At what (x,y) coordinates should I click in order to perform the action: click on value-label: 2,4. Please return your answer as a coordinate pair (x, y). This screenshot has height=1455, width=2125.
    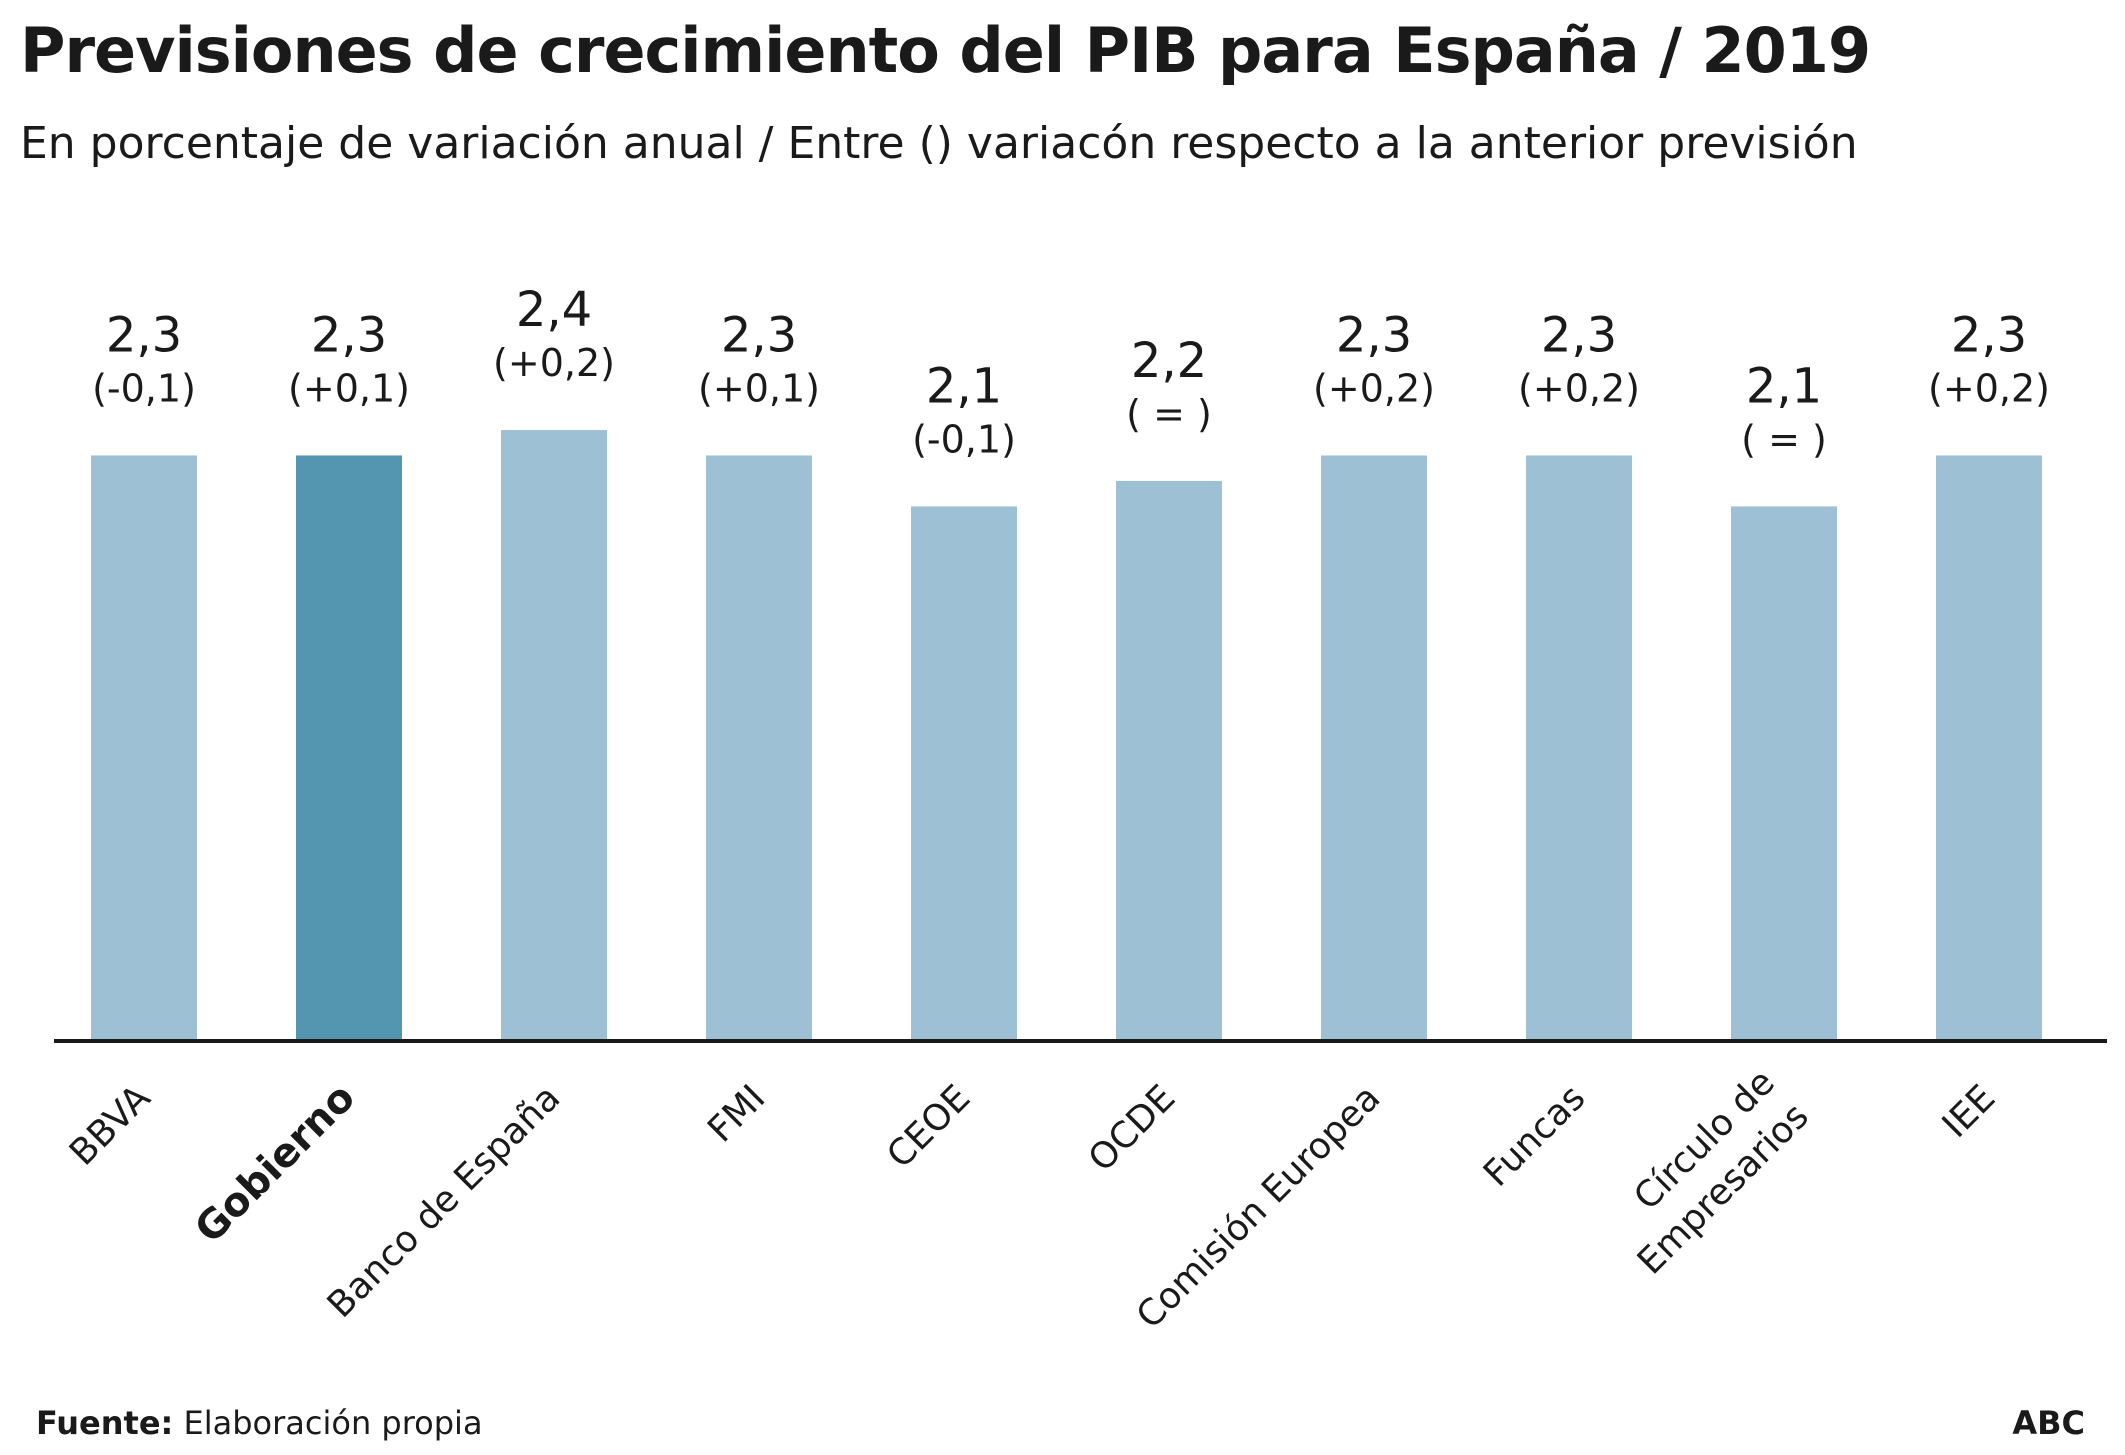
    Looking at the image, I should click on (554, 310).